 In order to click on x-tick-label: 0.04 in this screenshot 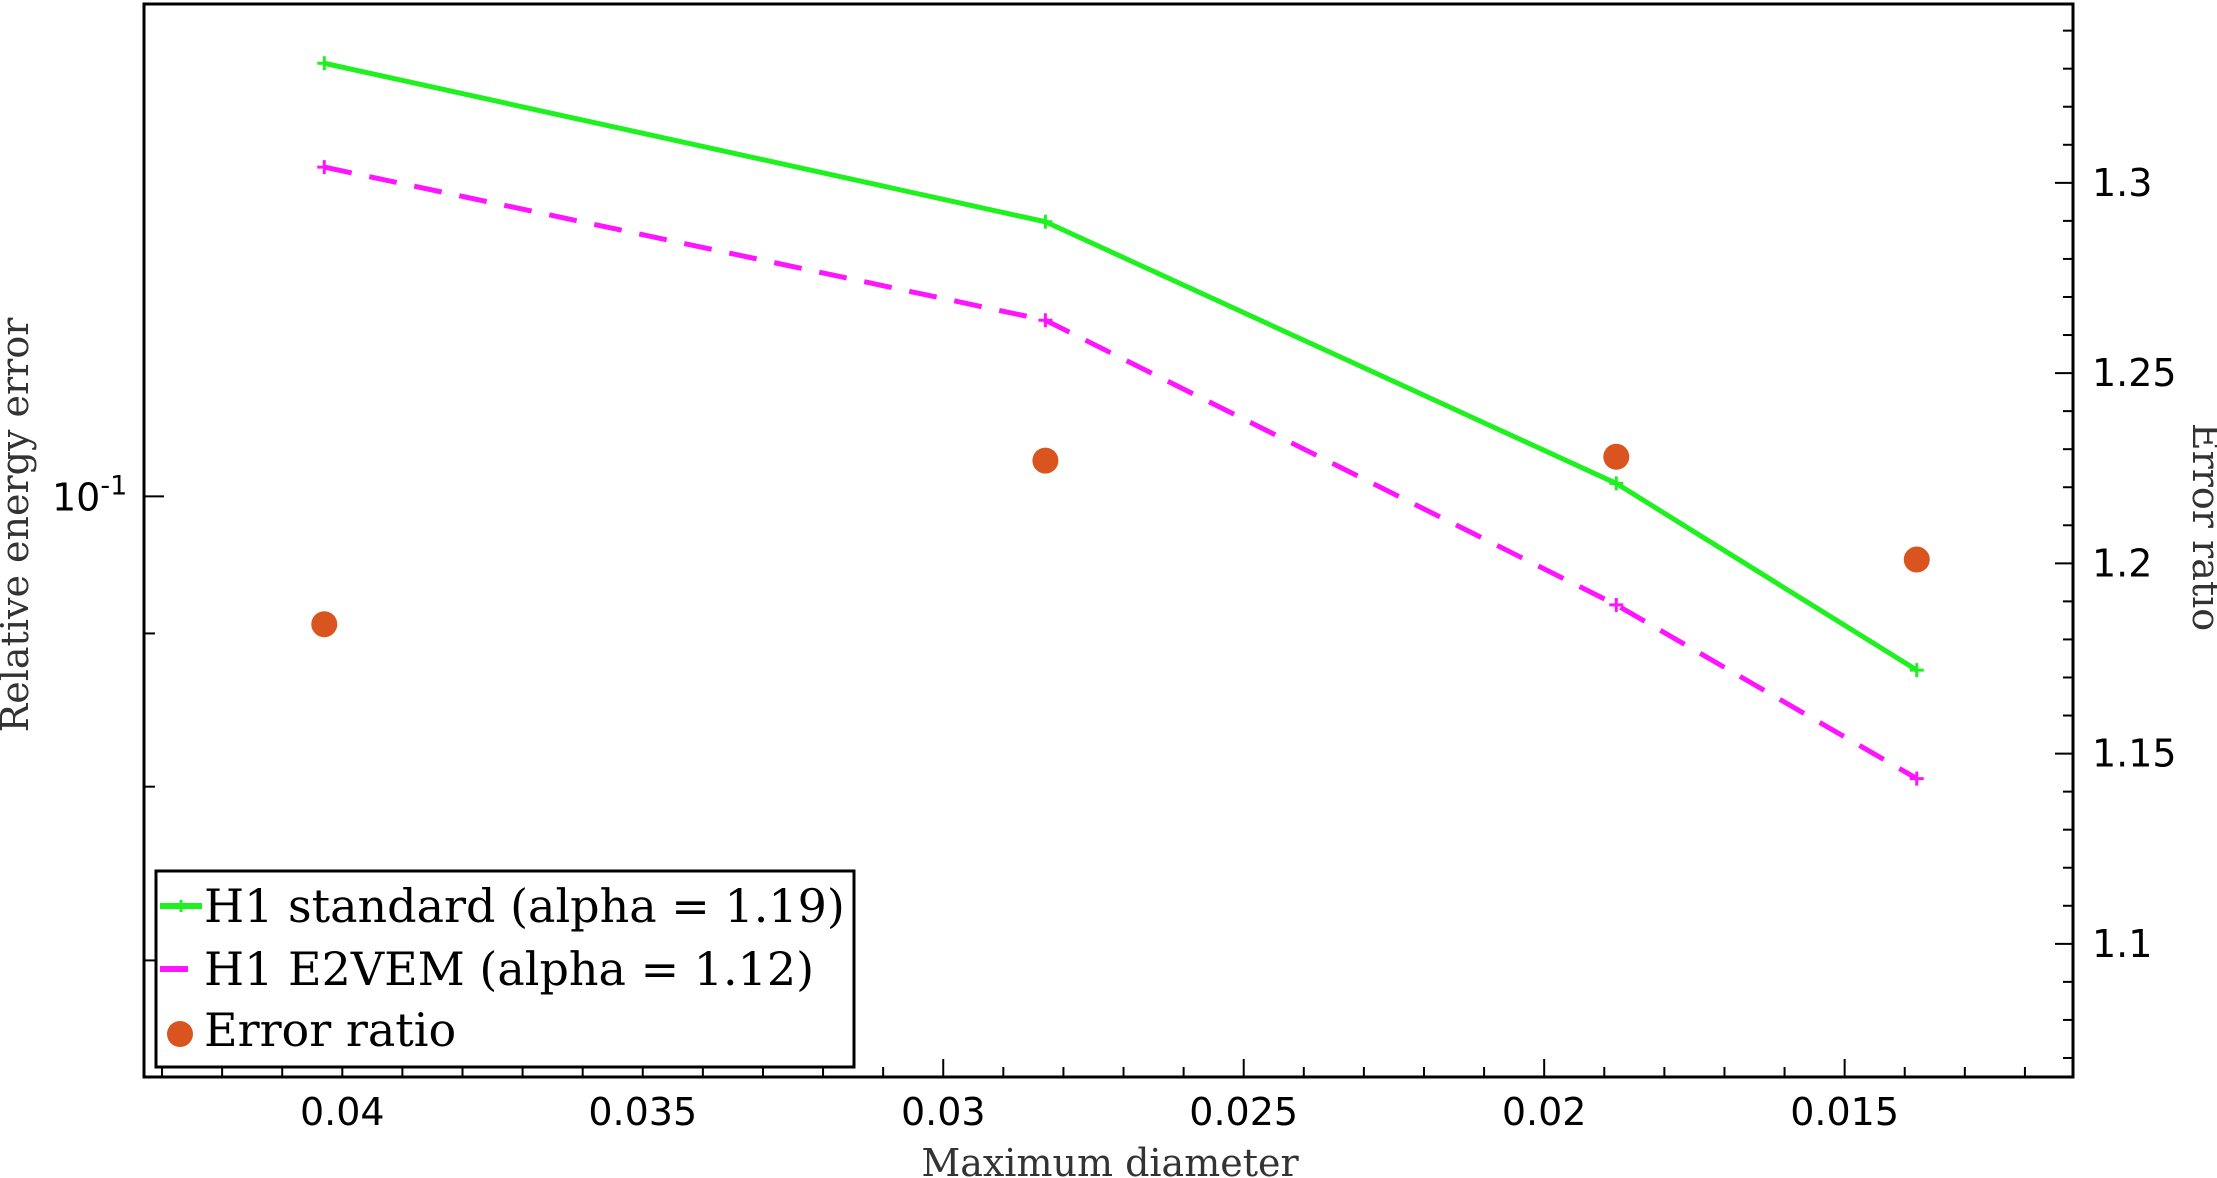, I will do `click(342, 1112)`.